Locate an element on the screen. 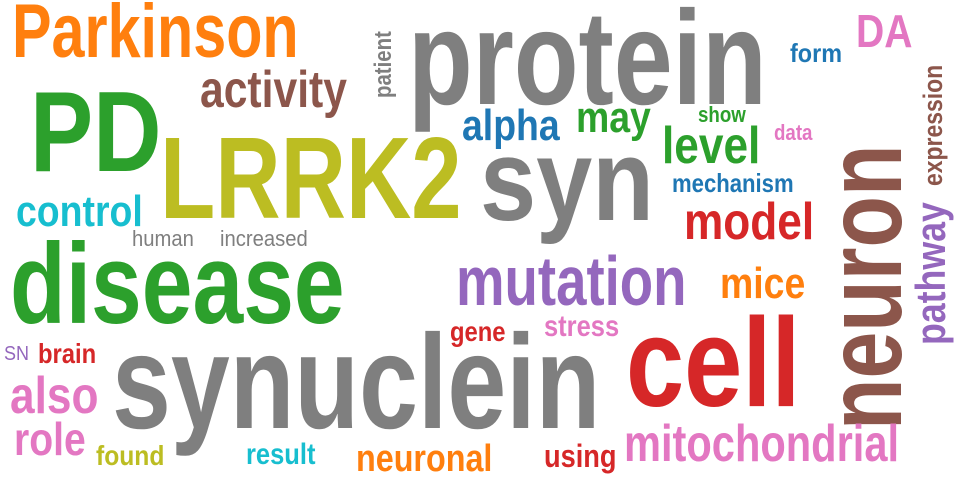 This screenshot has height=480, width=960. word-pd: PD is located at coordinates (96, 132).